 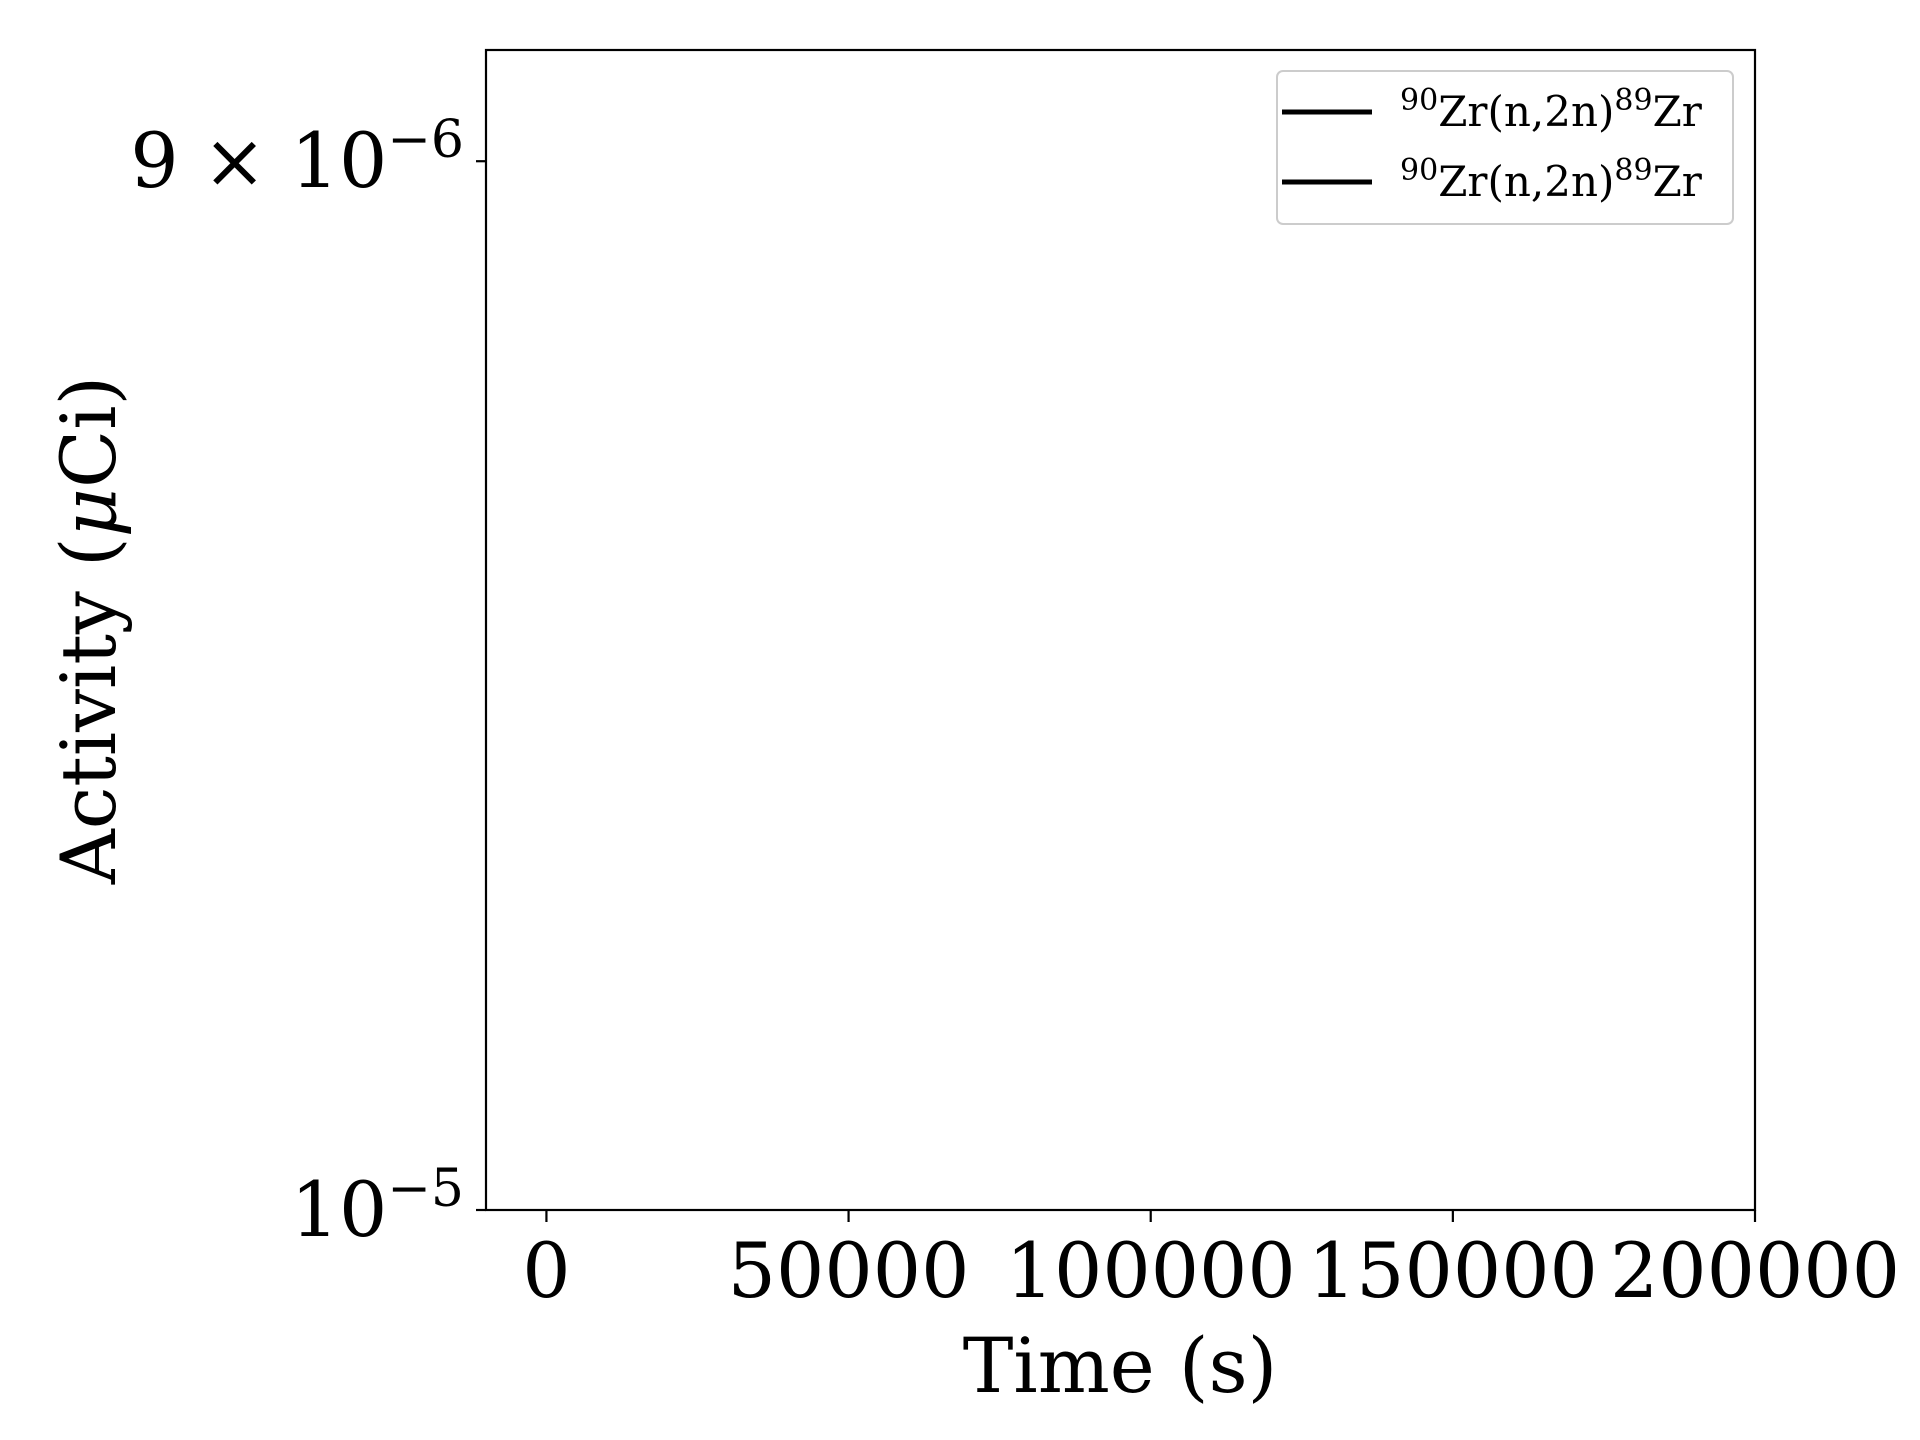 What do you see at coordinates (1151, 1270) in the screenshot?
I see `x-tick-label: 100000` at bounding box center [1151, 1270].